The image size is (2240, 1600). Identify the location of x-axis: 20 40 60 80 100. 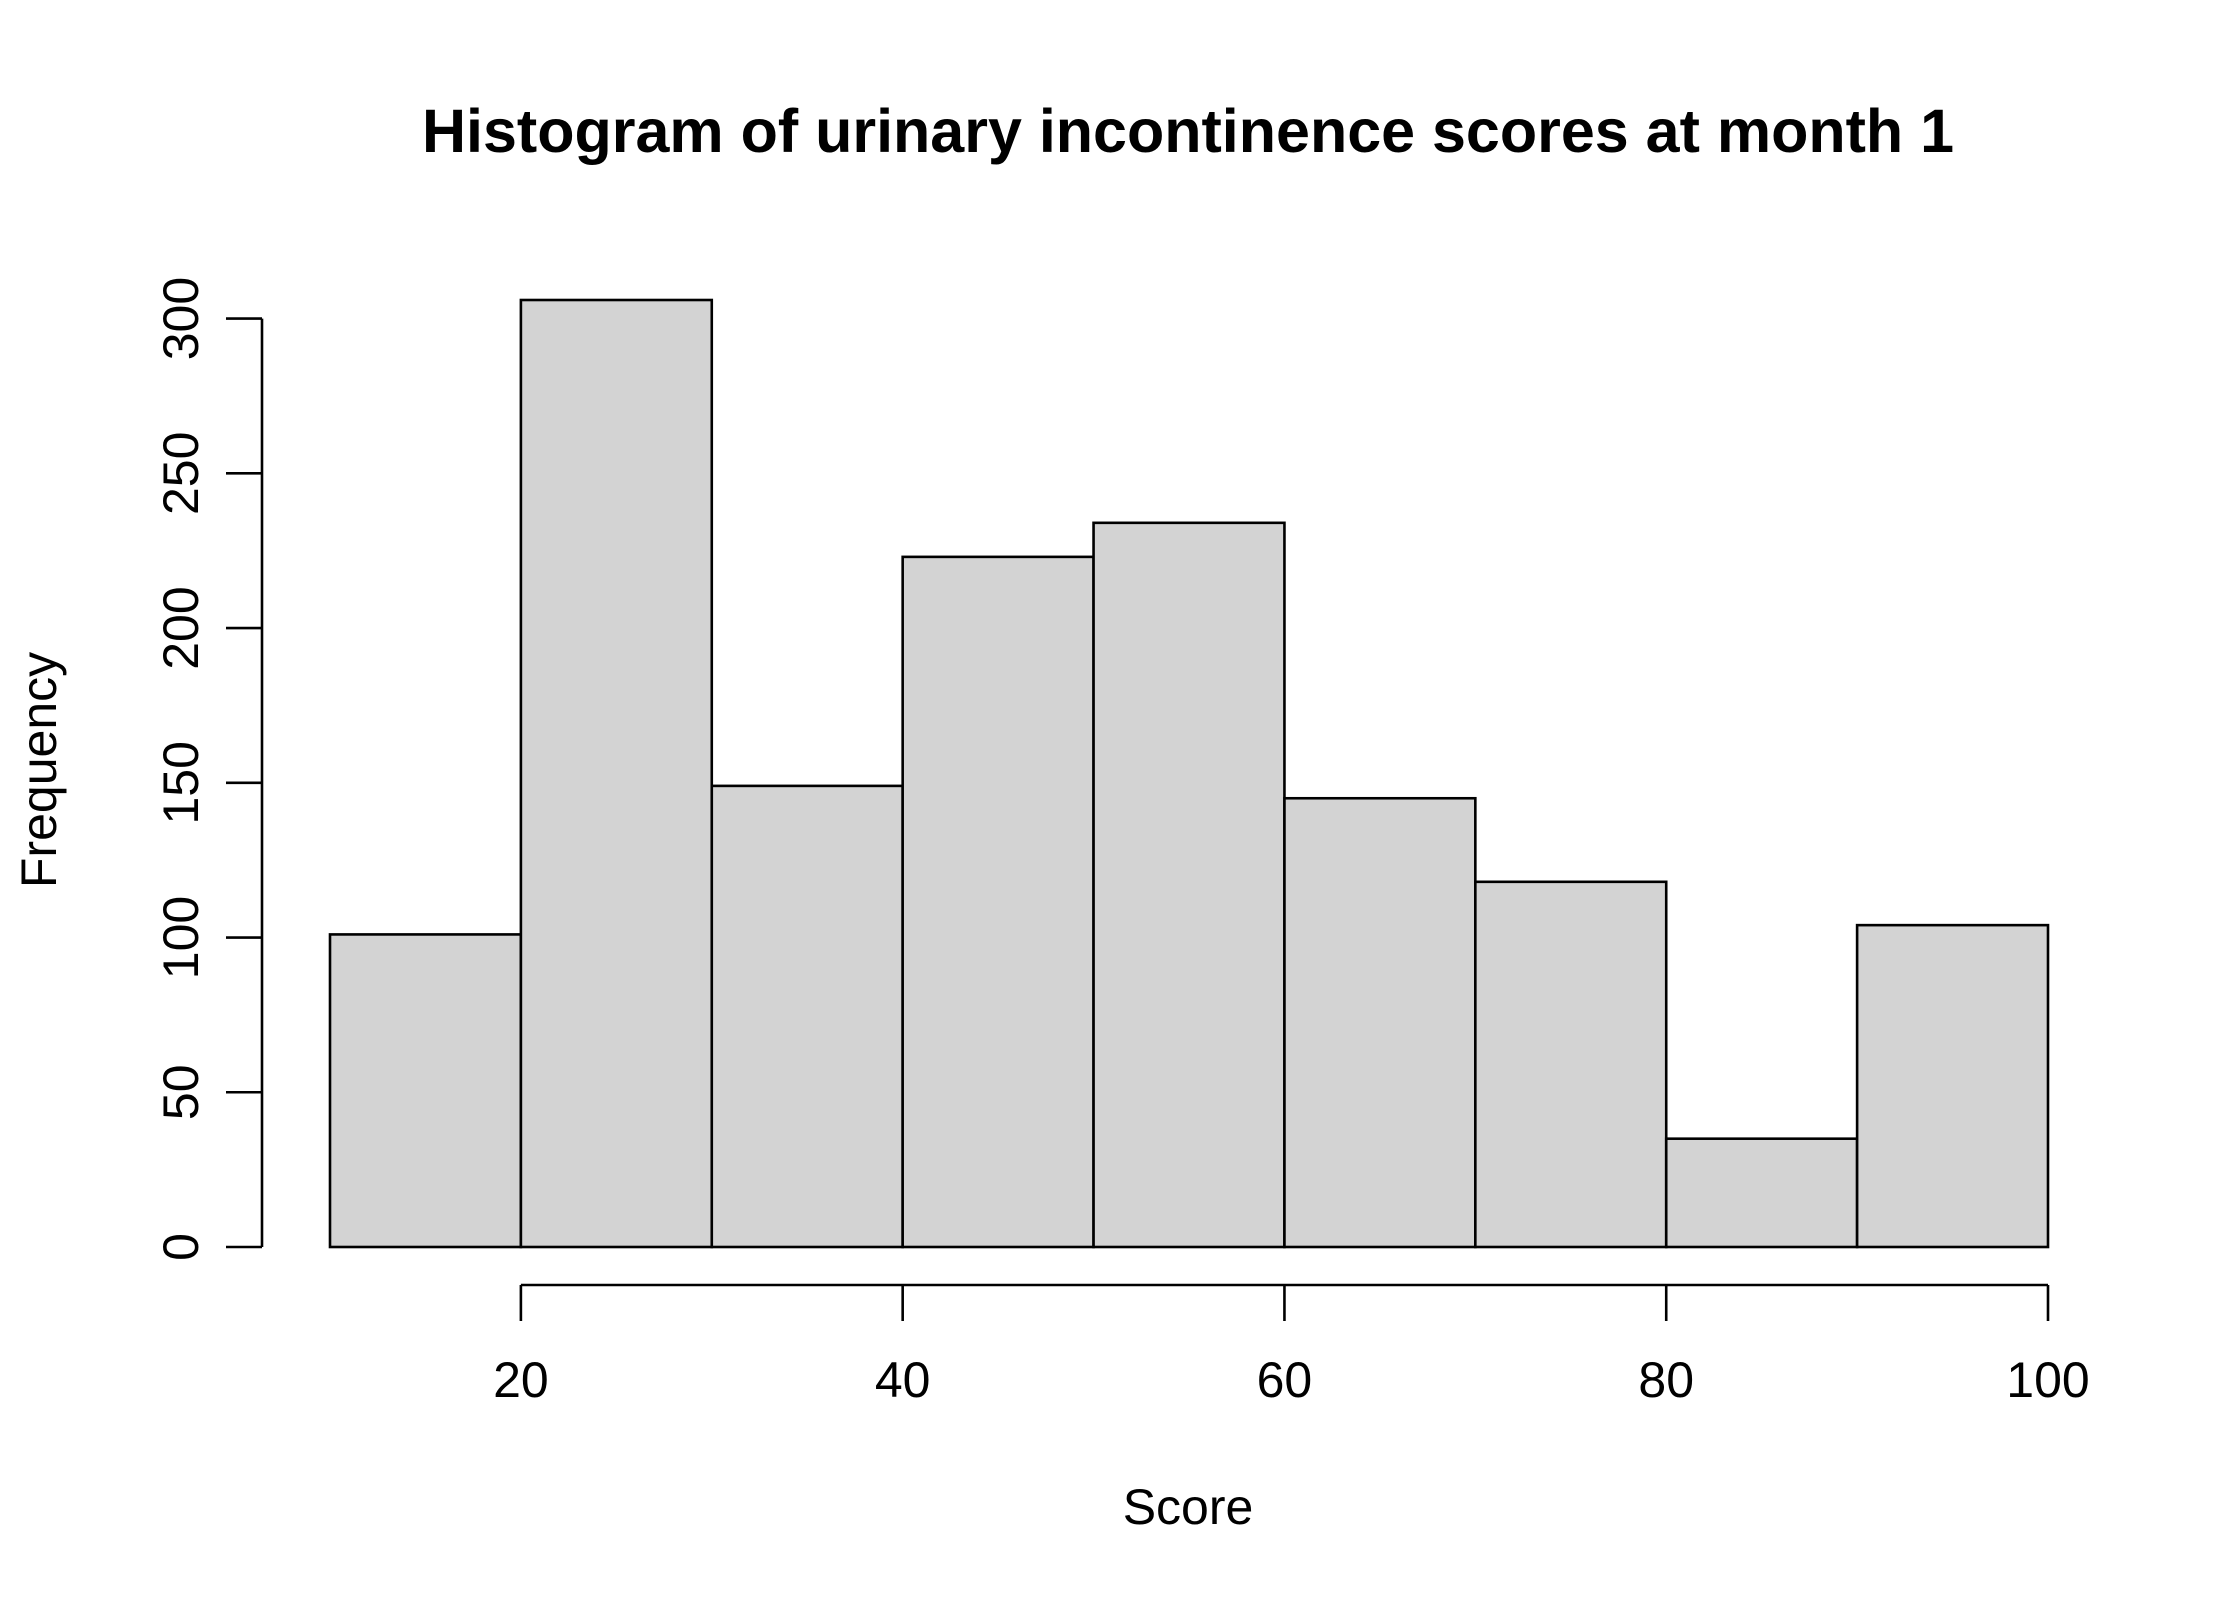
(1291, 1345).